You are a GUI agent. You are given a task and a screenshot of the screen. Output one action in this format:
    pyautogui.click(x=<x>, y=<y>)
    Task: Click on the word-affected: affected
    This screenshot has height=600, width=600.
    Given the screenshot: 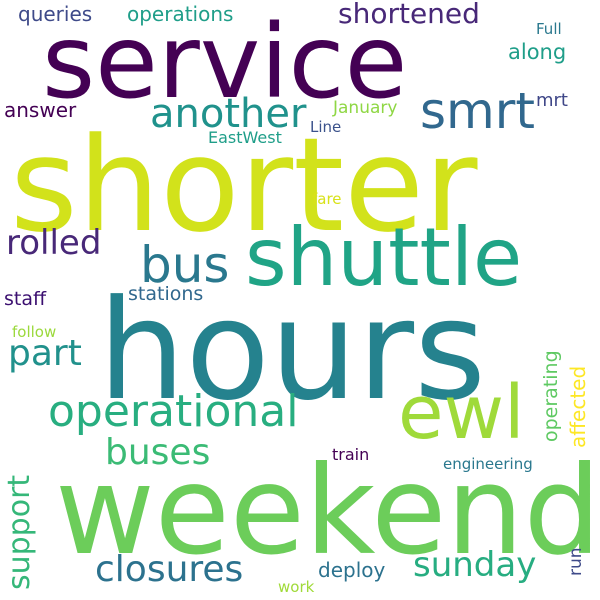 What is the action you would take?
    pyautogui.click(x=578, y=406)
    